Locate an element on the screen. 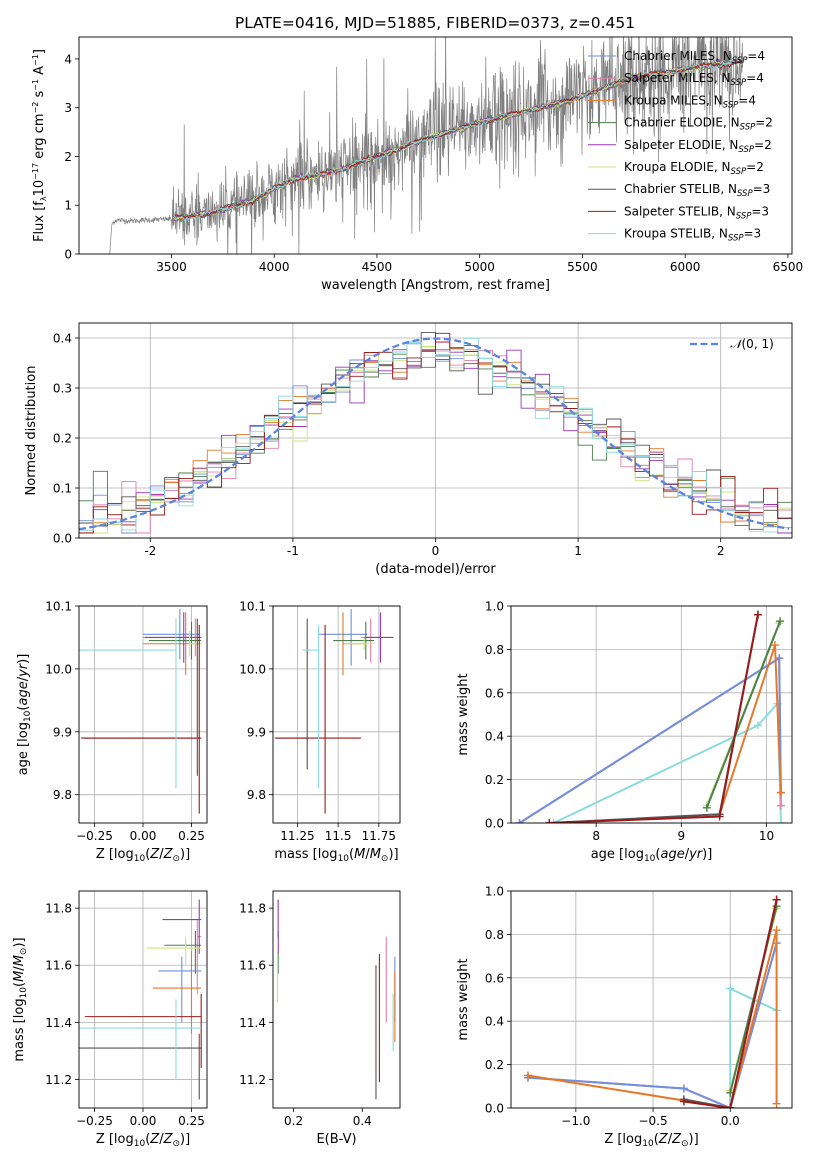  gaussian-curve is located at coordinates (434, 434).